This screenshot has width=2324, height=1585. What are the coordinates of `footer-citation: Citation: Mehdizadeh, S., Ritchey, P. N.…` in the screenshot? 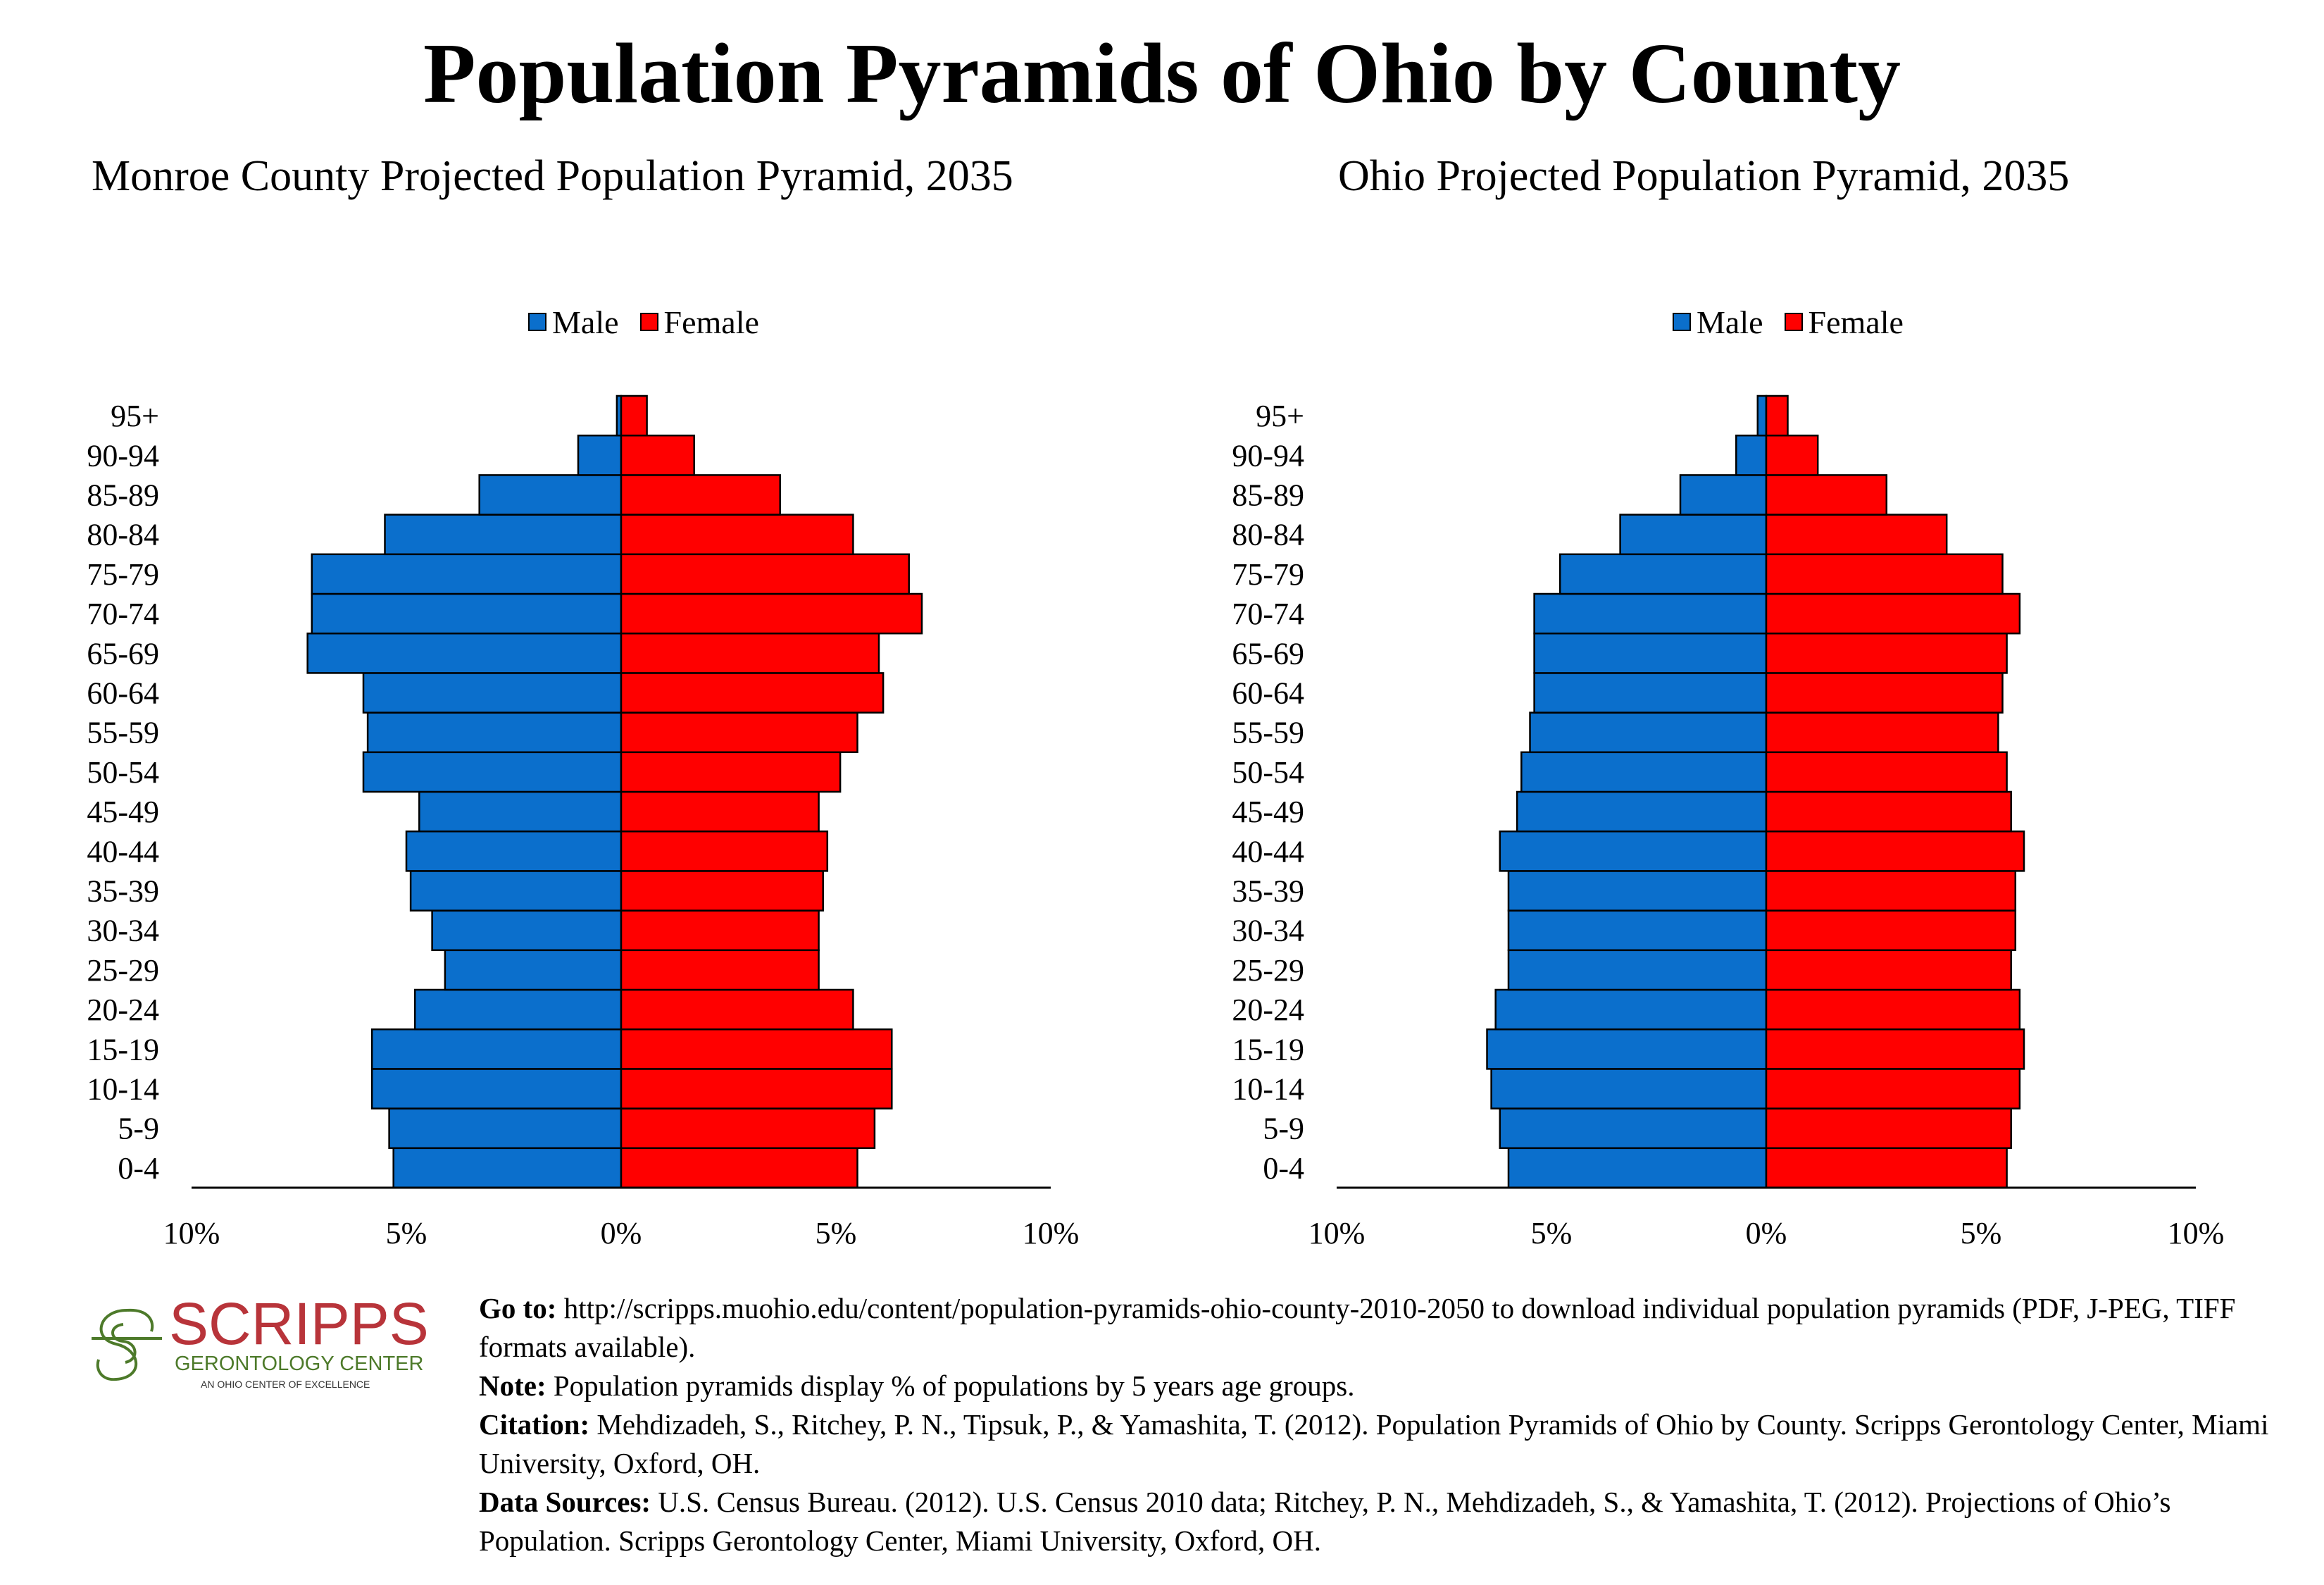 It's located at (1374, 1443).